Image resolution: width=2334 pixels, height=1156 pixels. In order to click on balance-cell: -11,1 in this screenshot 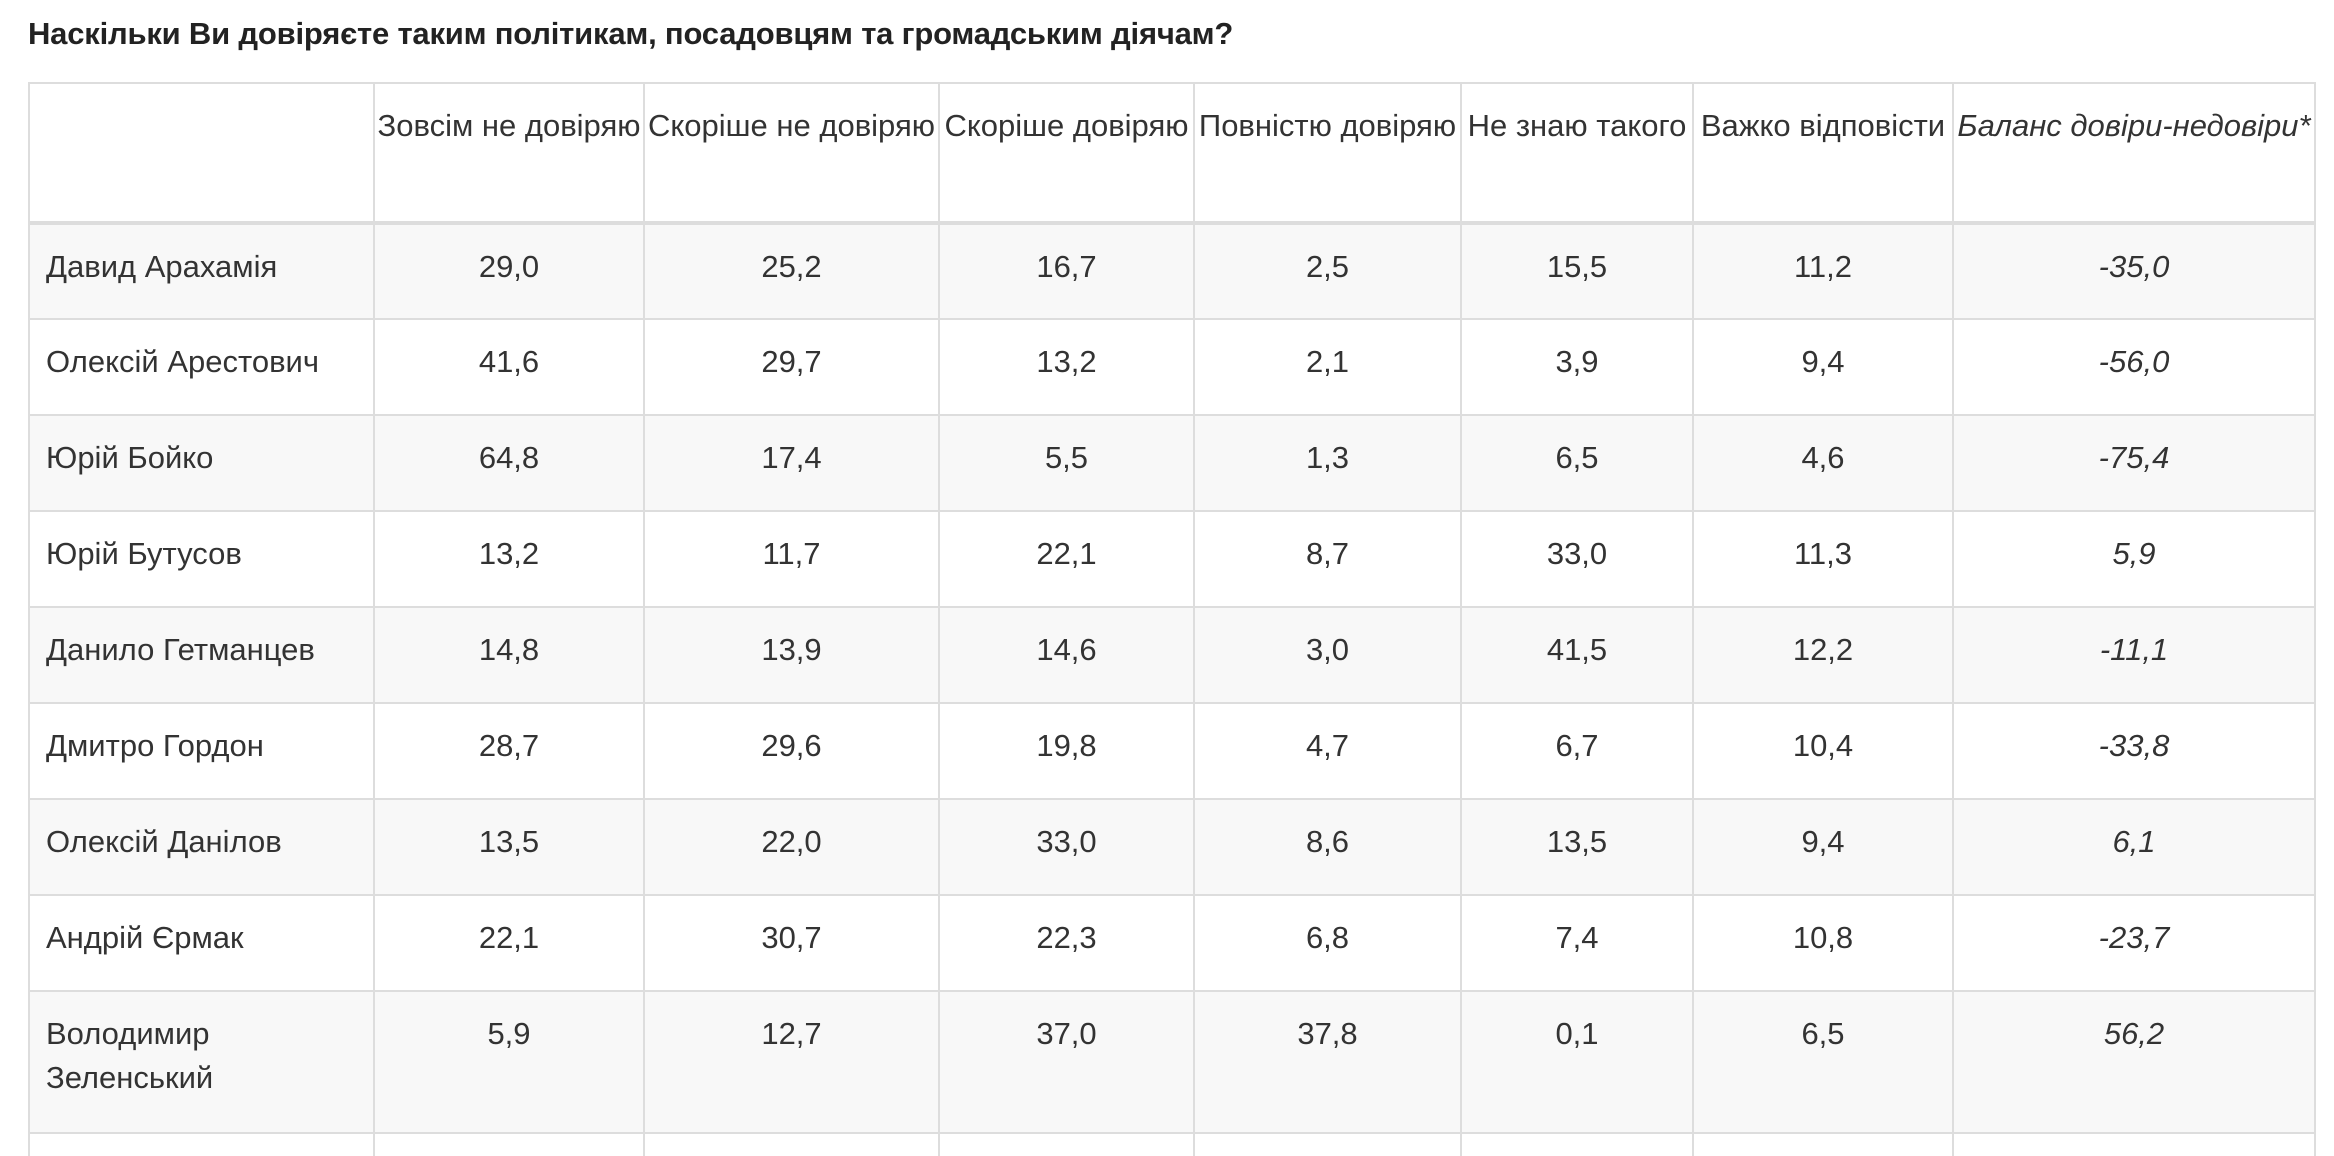, I will do `click(2134, 655)`.